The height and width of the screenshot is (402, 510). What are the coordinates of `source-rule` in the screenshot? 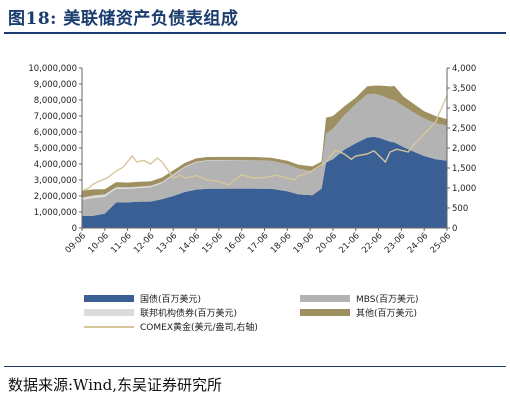 It's located at (255, 366).